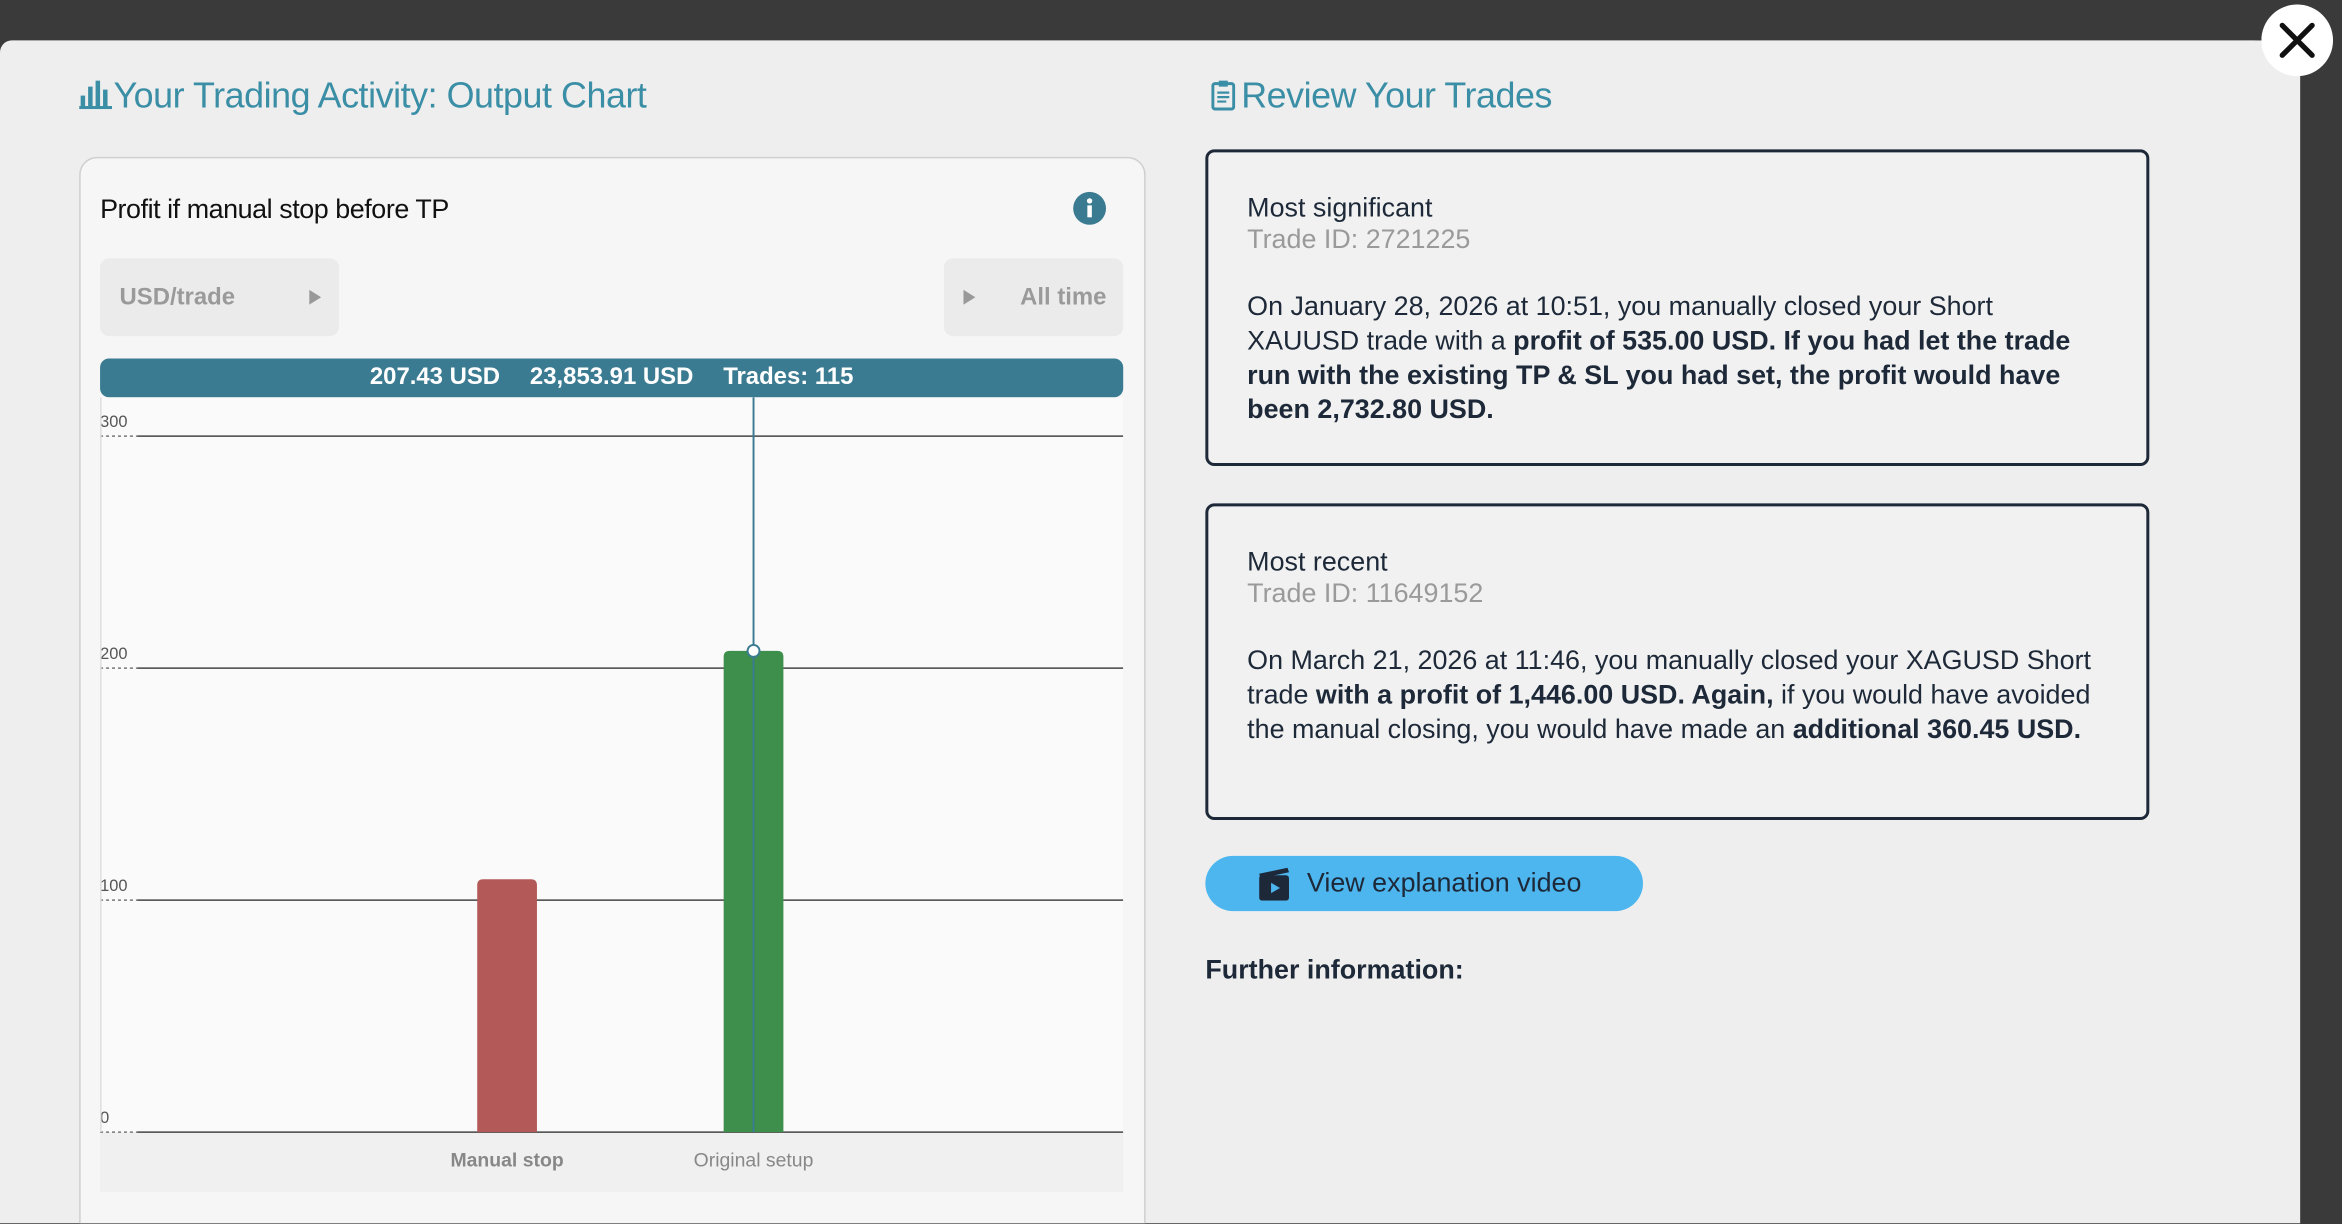  I want to click on y-tick-label: 300, so click(113, 422).